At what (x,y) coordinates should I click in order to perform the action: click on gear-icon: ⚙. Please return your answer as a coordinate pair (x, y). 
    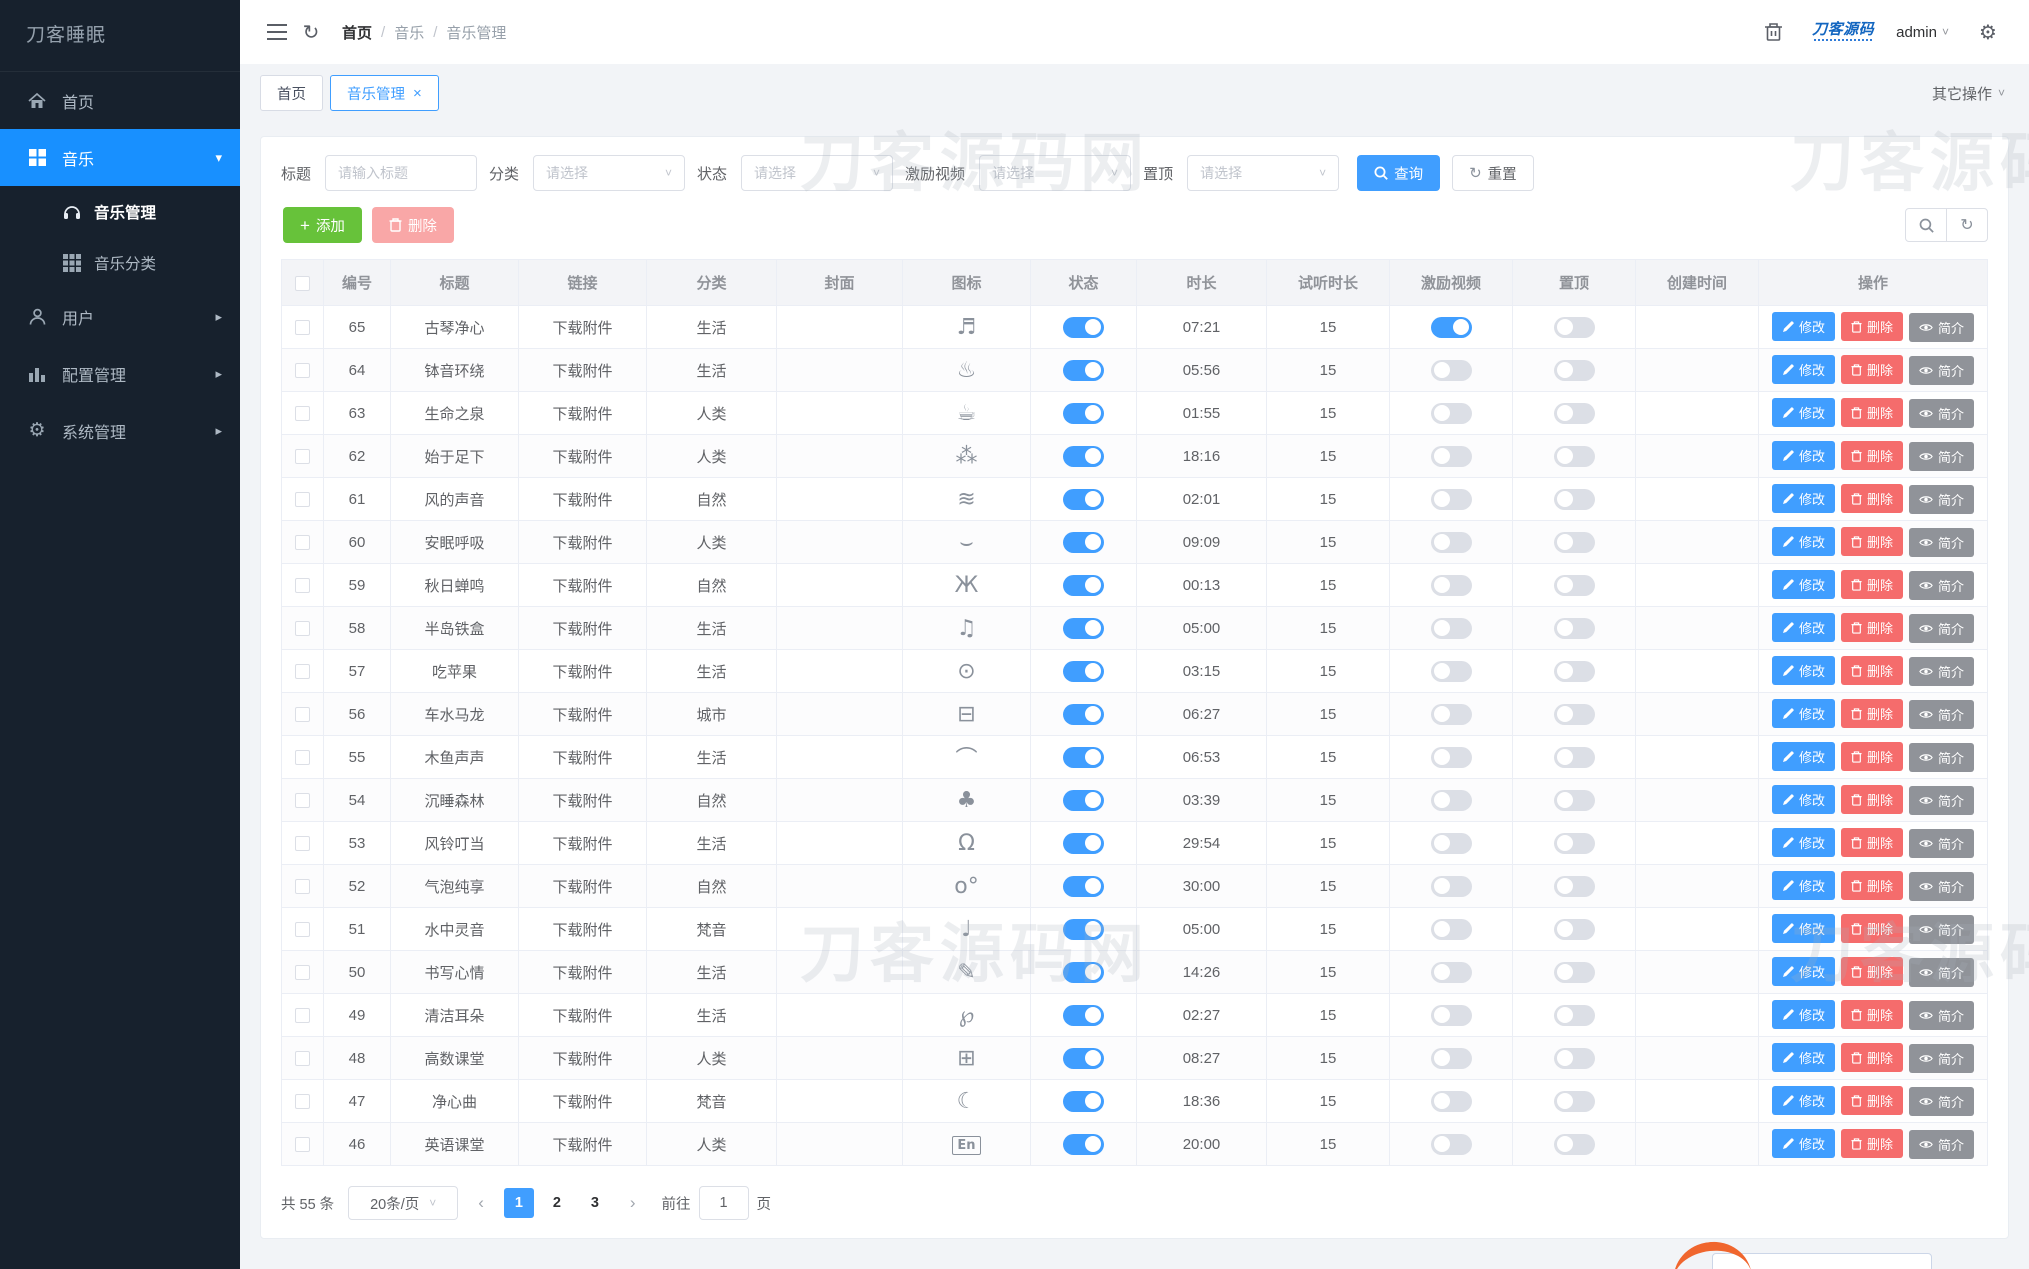
    Looking at the image, I should click on (1988, 32).